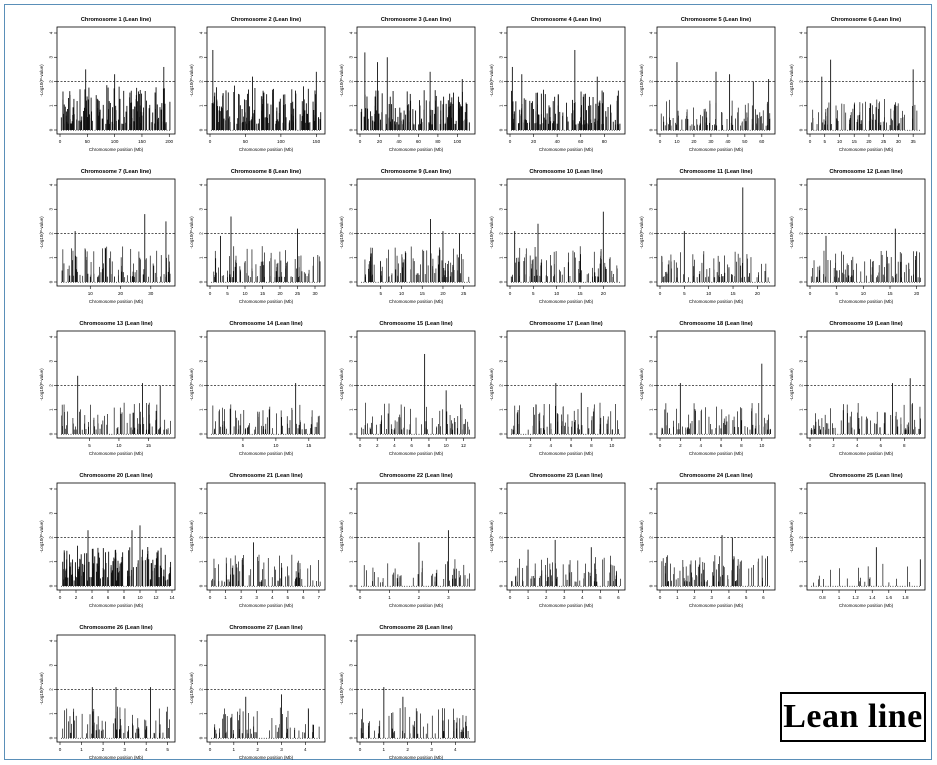 This screenshot has height=765, width=937. What do you see at coordinates (281, 141) in the screenshot?
I see `x-tick-label: 100` at bounding box center [281, 141].